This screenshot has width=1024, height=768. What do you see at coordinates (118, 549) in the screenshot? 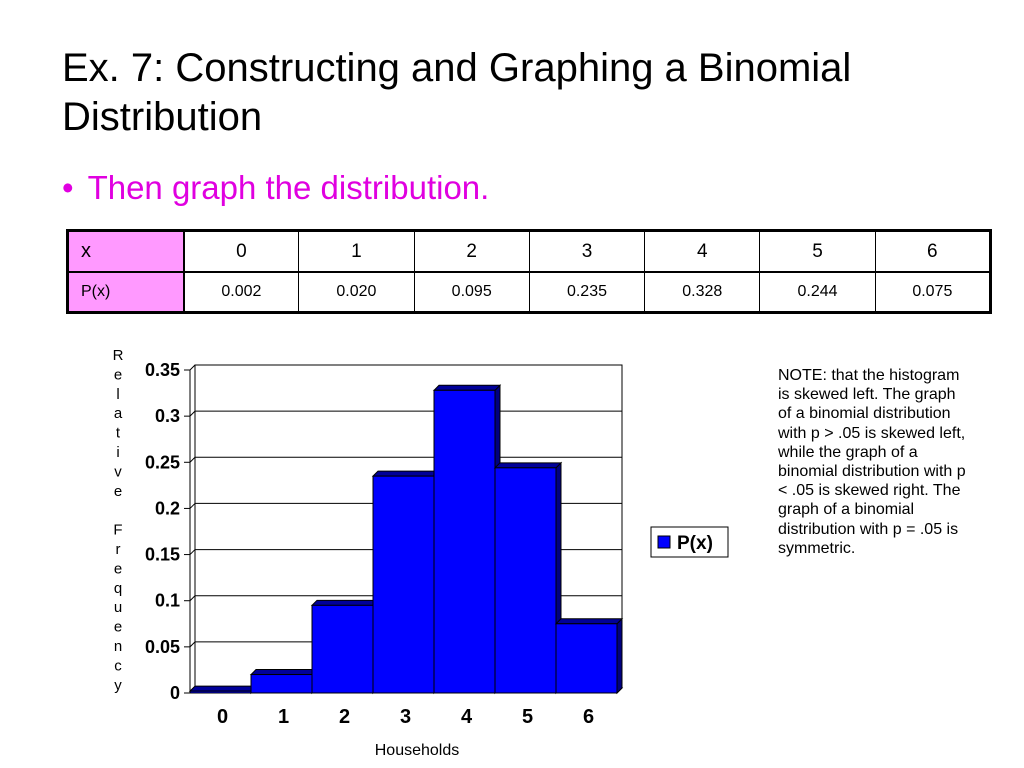
I see `y-axis-label-char: r` at bounding box center [118, 549].